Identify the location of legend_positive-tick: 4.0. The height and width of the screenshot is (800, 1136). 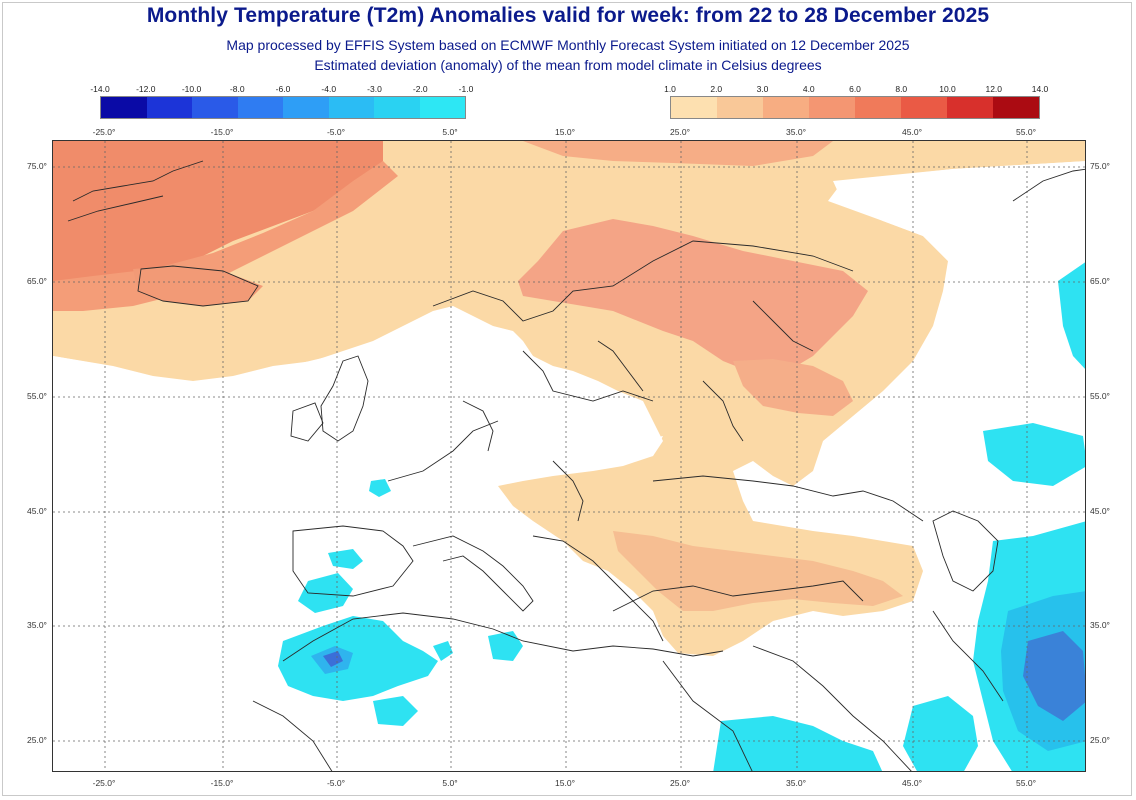
(808, 89).